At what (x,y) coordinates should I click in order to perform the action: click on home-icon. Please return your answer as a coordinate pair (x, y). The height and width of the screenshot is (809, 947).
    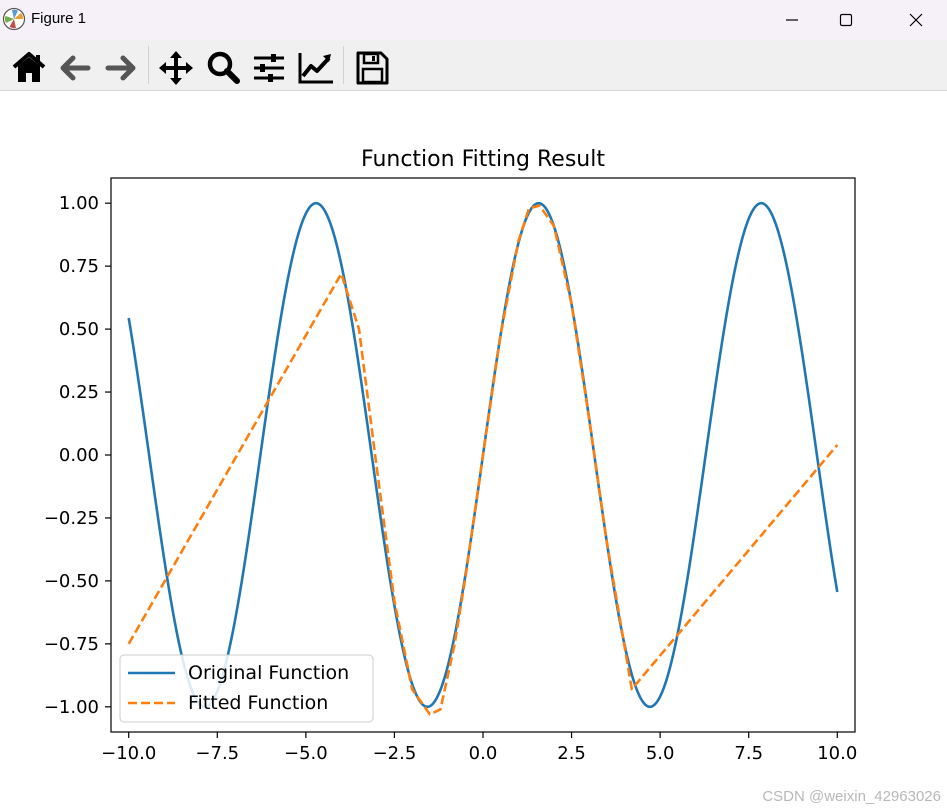
    Looking at the image, I should click on (29, 67).